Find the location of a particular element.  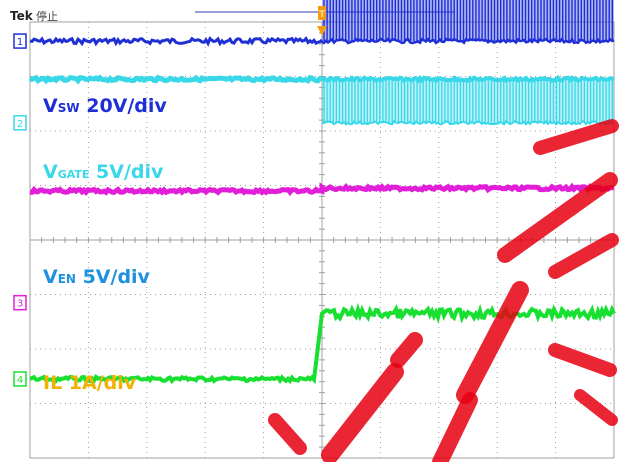

vgate-burst-band is located at coordinates (468, 101).